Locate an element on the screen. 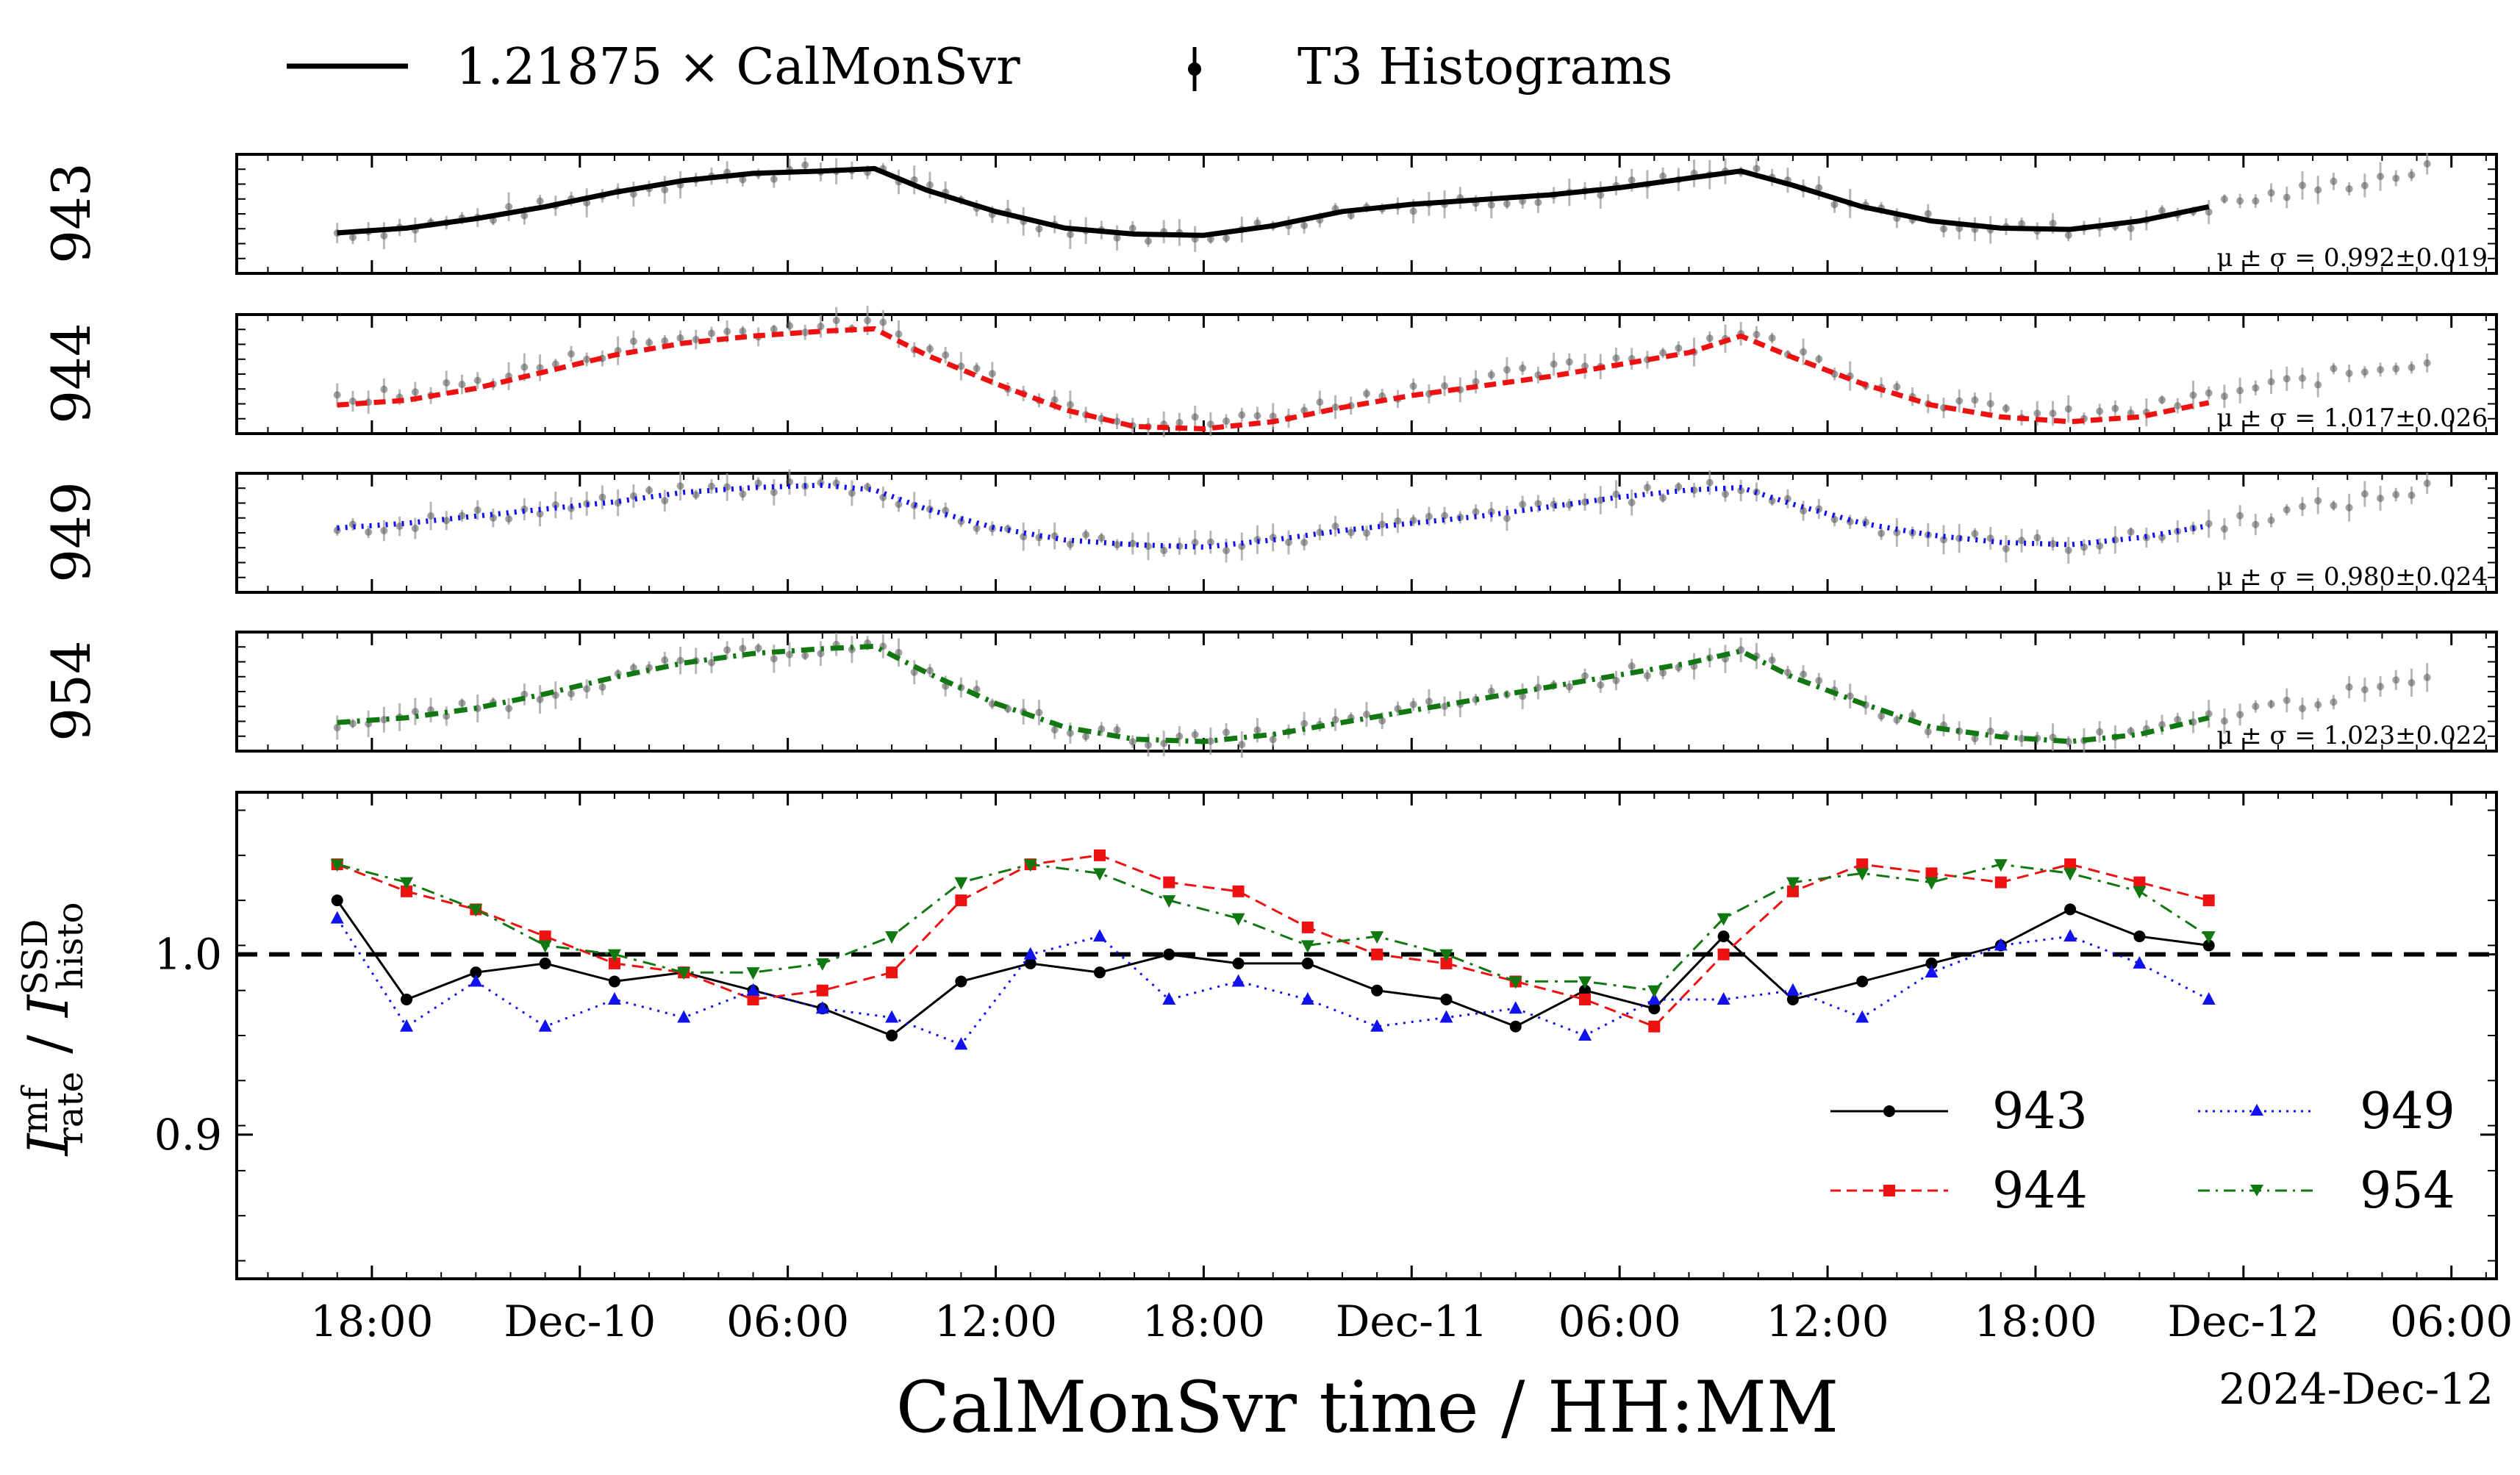 The image size is (2520, 1475). legend-944-label: 944 is located at coordinates (2040, 1191).